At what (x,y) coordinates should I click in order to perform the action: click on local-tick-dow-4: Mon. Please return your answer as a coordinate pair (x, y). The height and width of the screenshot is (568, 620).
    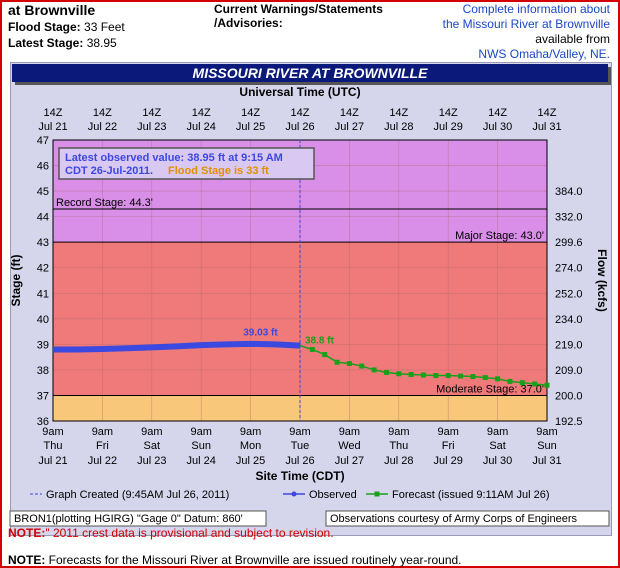
    Looking at the image, I should click on (250, 446).